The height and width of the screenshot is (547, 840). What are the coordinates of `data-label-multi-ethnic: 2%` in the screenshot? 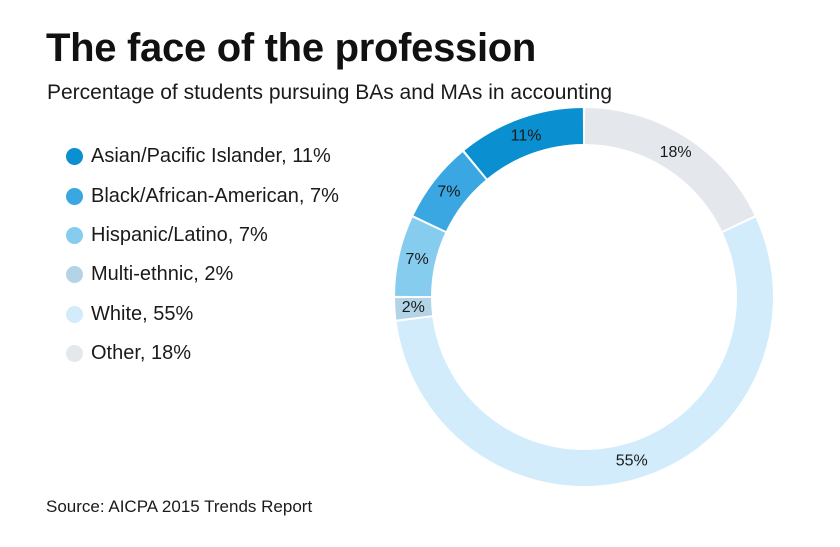 It's located at (413, 307).